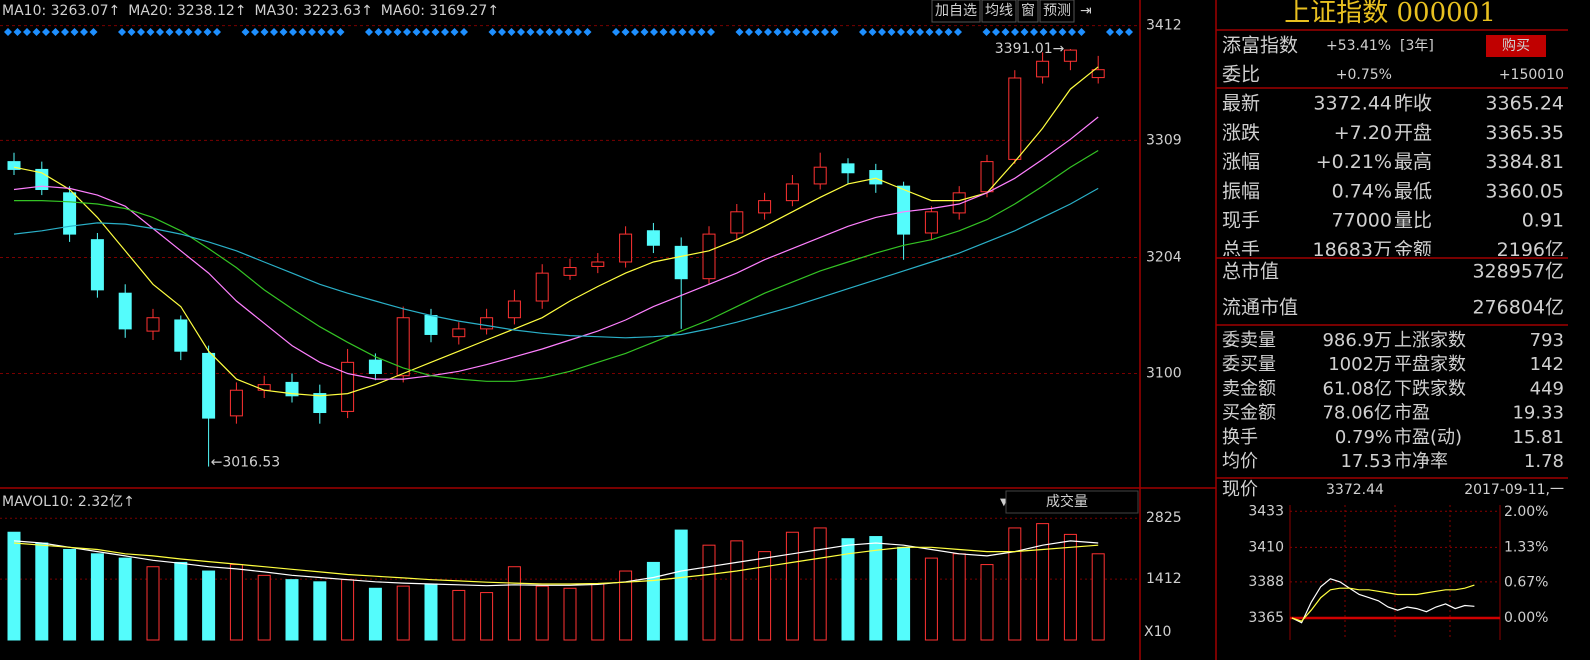 This screenshot has width=1590, height=660. I want to click on toolbar-button-label: 窗, so click(1028, 10).